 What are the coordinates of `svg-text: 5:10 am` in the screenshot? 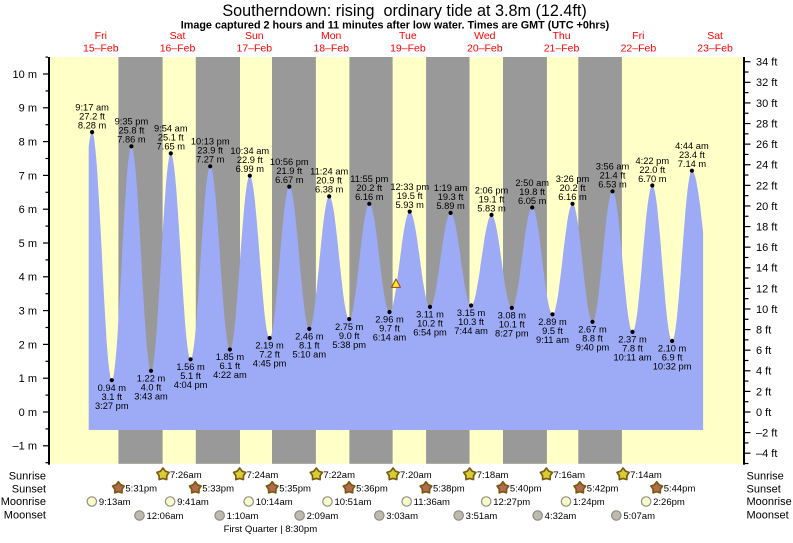 It's located at (310, 355).